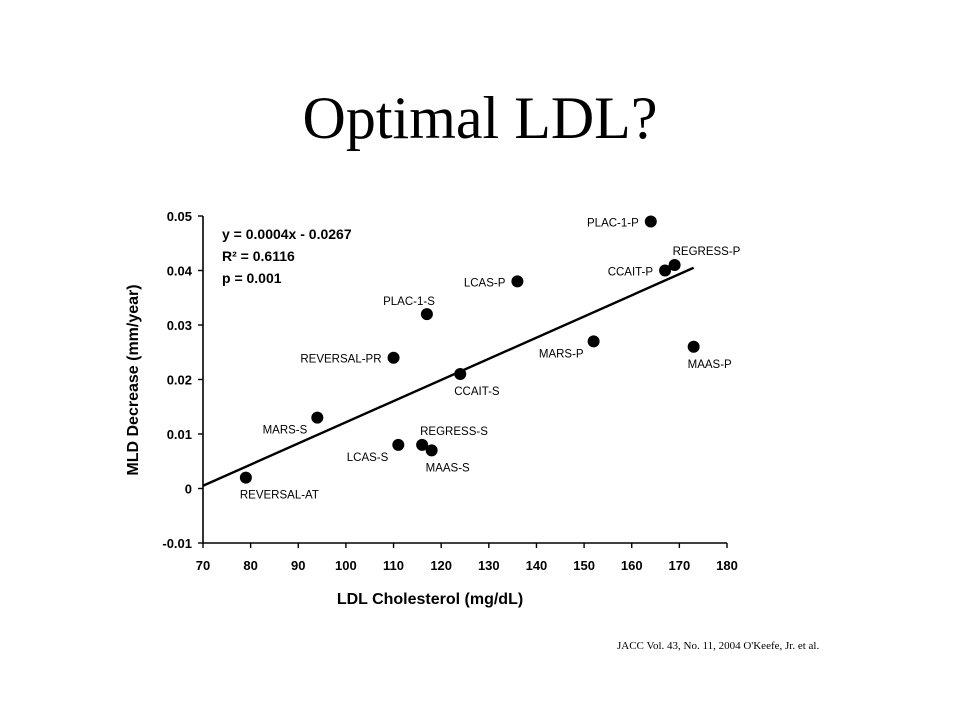  Describe the element at coordinates (368, 458) in the screenshot. I see `point-label: LCAS-S` at that location.